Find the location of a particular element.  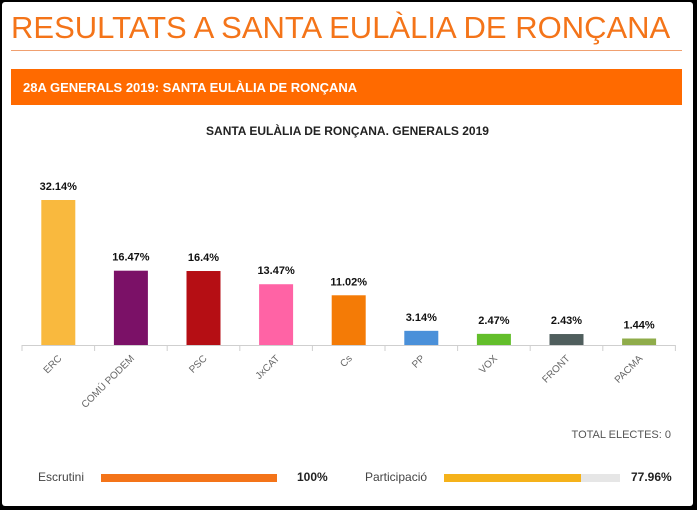

data-label: 13.47% is located at coordinates (276, 271).